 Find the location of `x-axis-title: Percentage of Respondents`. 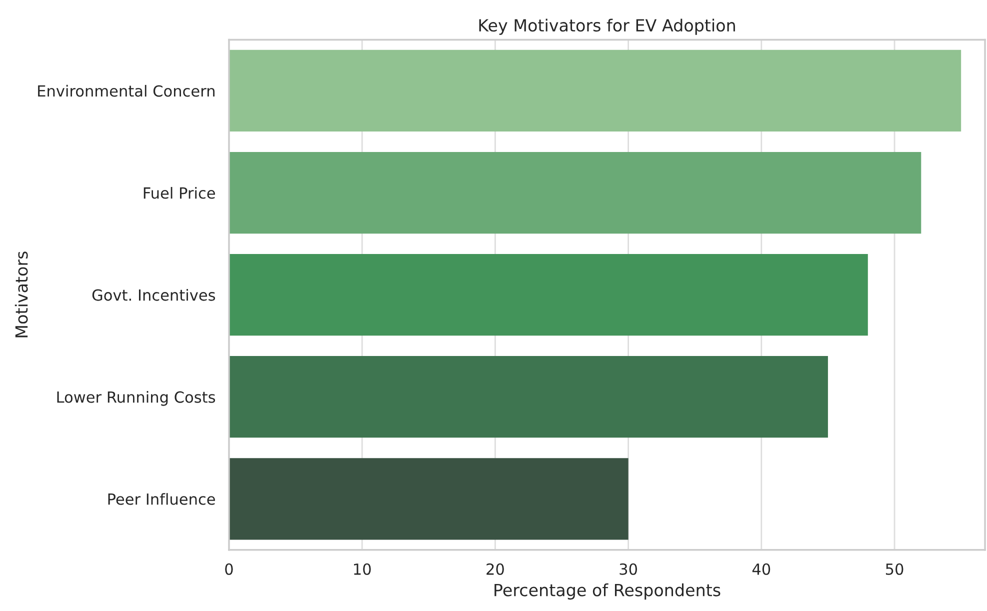

x-axis-title: Percentage of Respondents is located at coordinates (607, 591).